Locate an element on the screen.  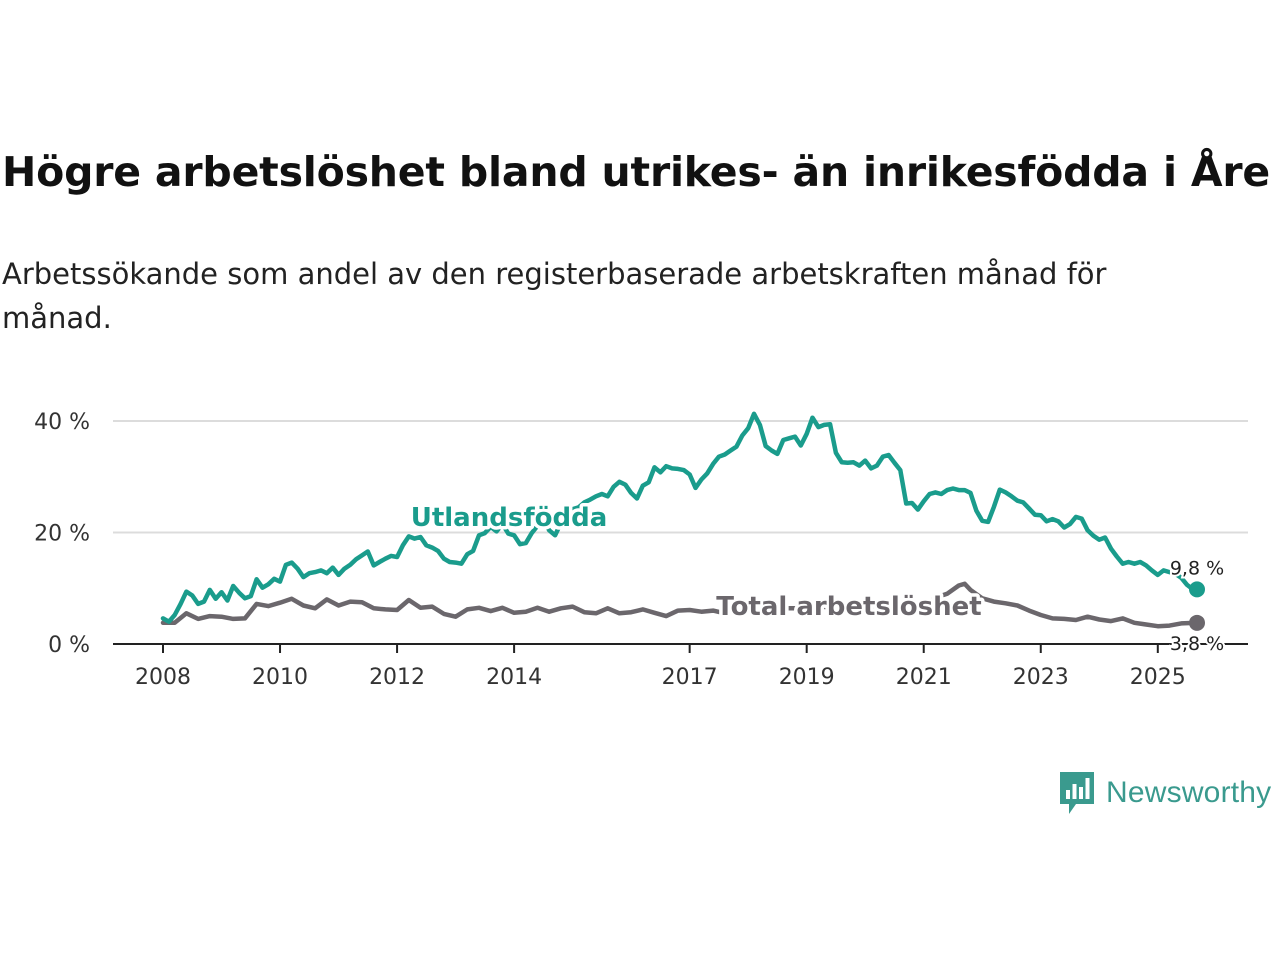
series-label-utlandsfodda: Utlandsfödda is located at coordinates (509, 518).